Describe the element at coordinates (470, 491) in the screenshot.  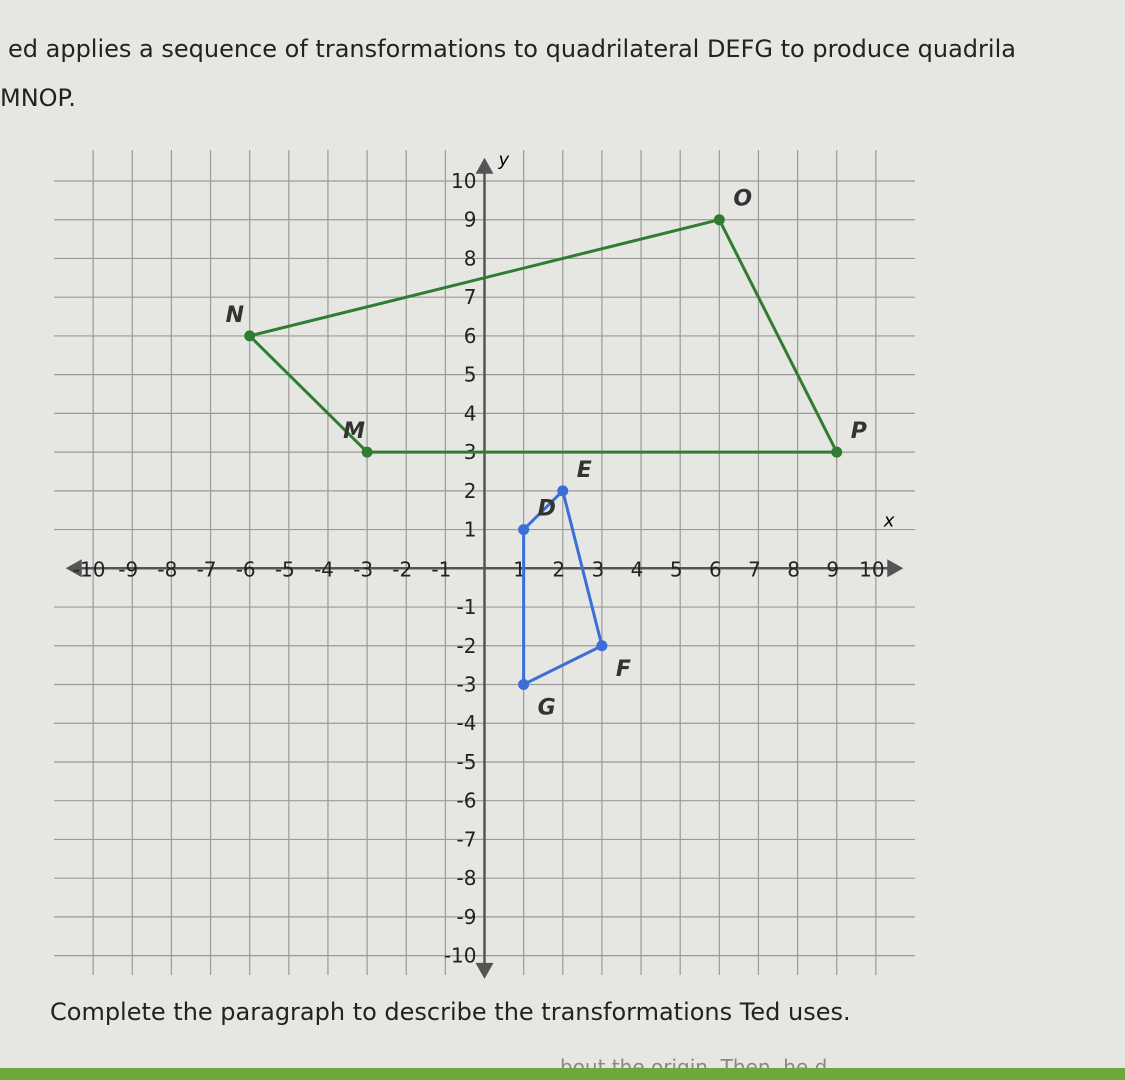
I see `y-tick-label: 2` at that location.